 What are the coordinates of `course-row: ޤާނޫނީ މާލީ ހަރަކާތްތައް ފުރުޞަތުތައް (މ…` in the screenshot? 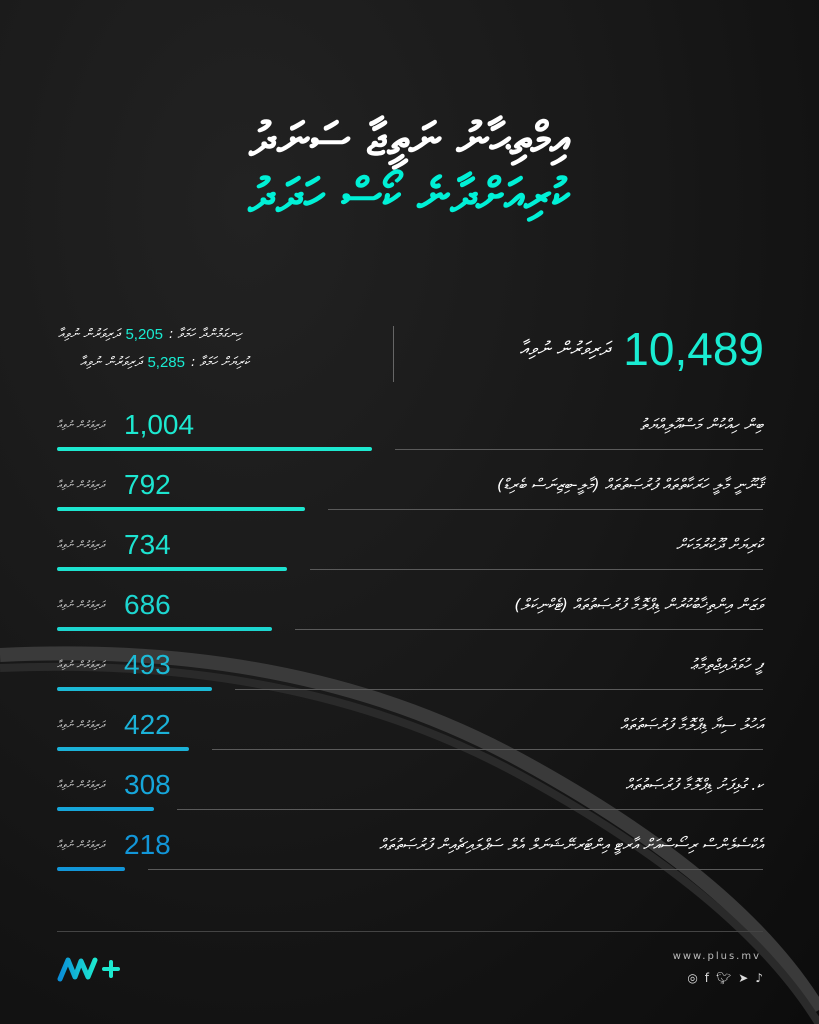 It's located at (409, 497).